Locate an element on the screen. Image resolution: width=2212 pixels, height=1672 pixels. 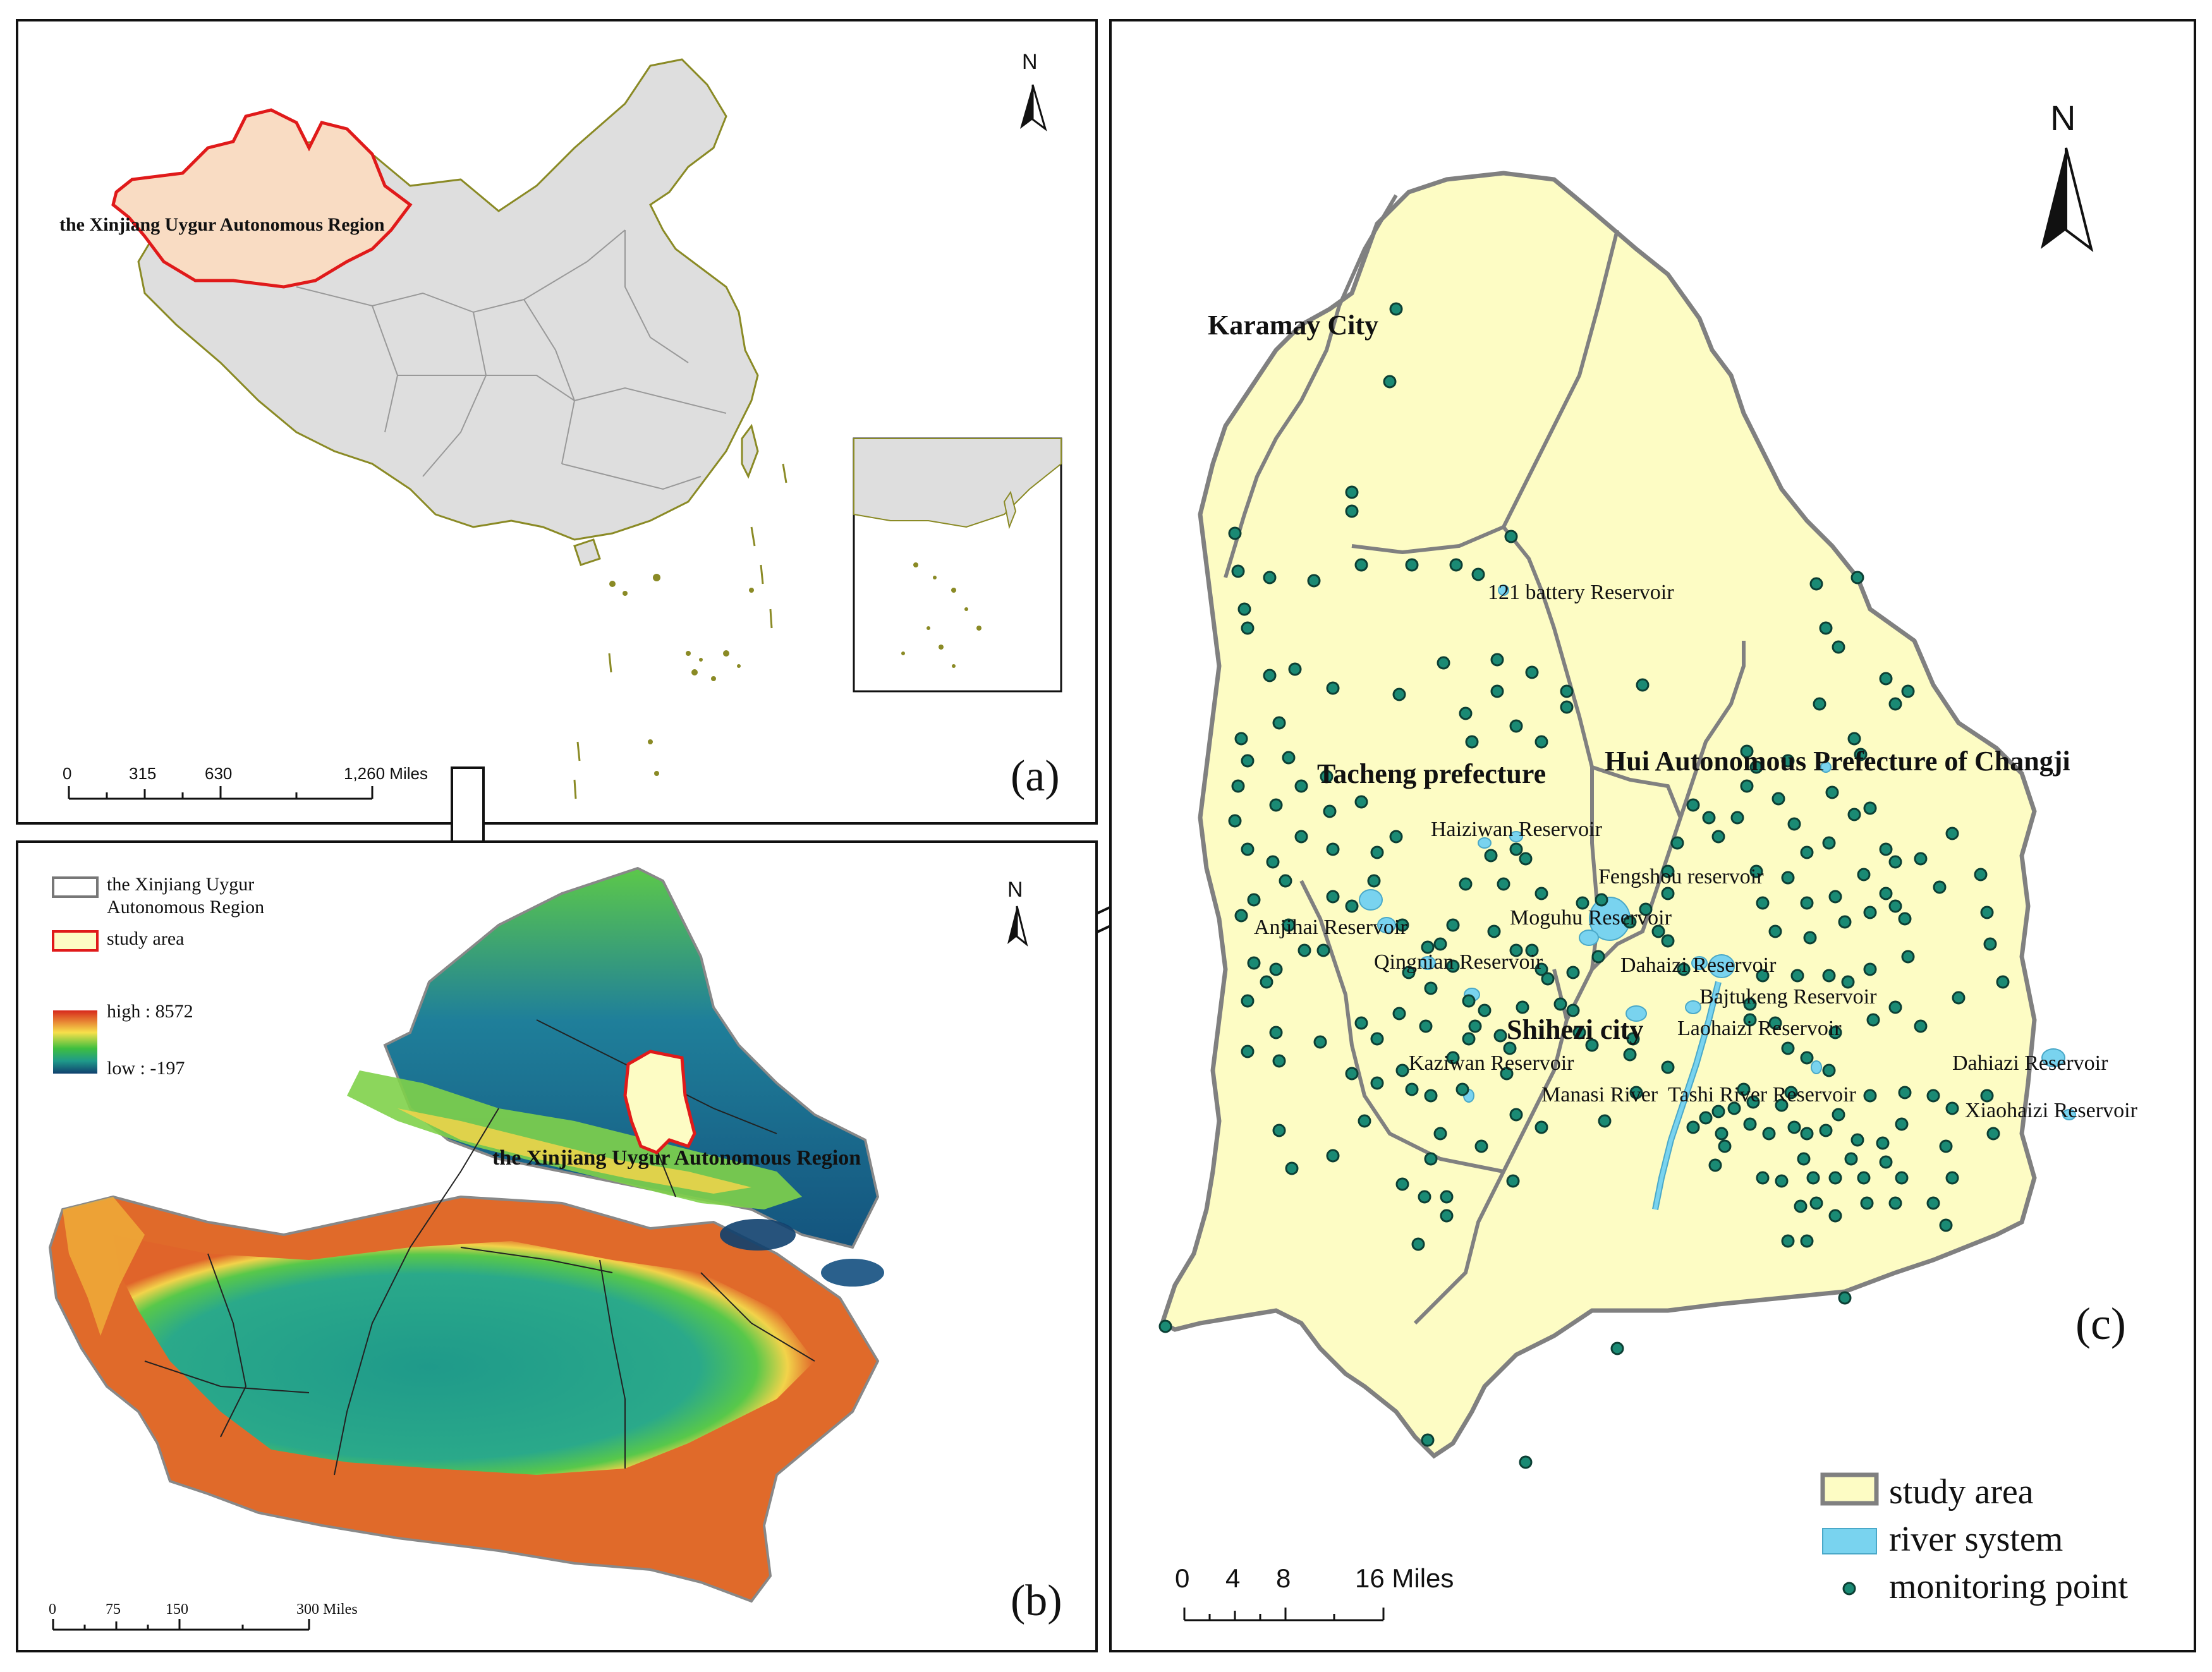
legend-point-swatch is located at coordinates (1849, 1589).